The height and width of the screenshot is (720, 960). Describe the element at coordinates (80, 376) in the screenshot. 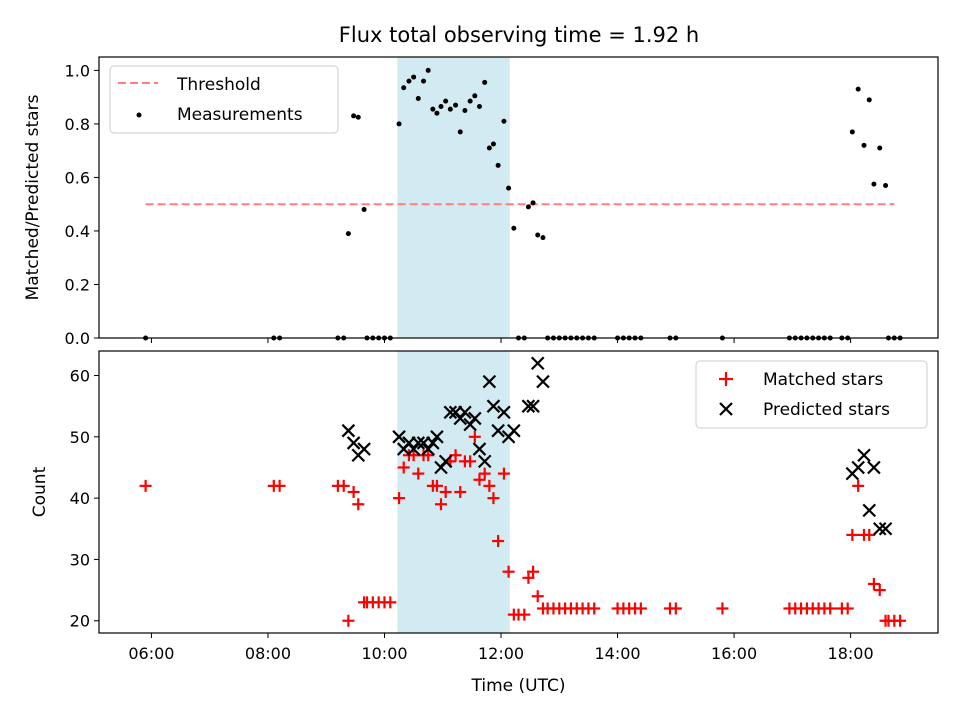

I see `y-tick-label: 60` at that location.